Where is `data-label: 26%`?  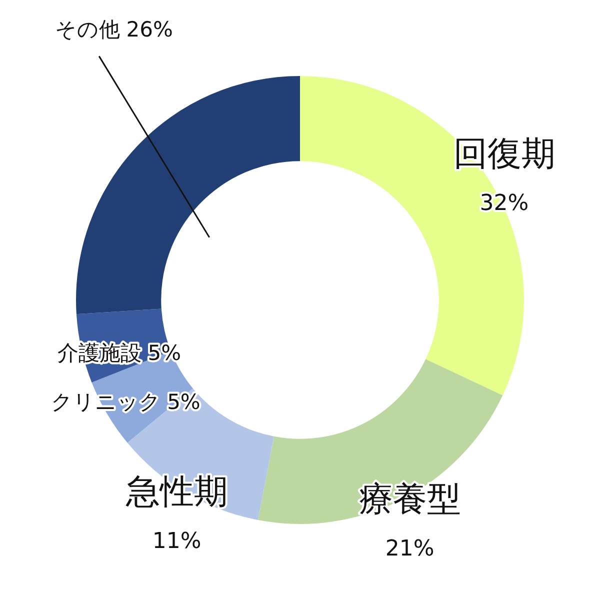 data-label: 26% is located at coordinates (149, 30).